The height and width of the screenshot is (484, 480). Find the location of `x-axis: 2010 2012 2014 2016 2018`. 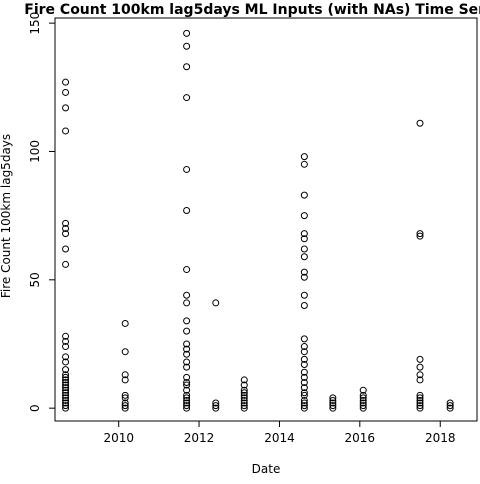

x-axis: 2010 2012 2014 2016 2018 is located at coordinates (279, 433).